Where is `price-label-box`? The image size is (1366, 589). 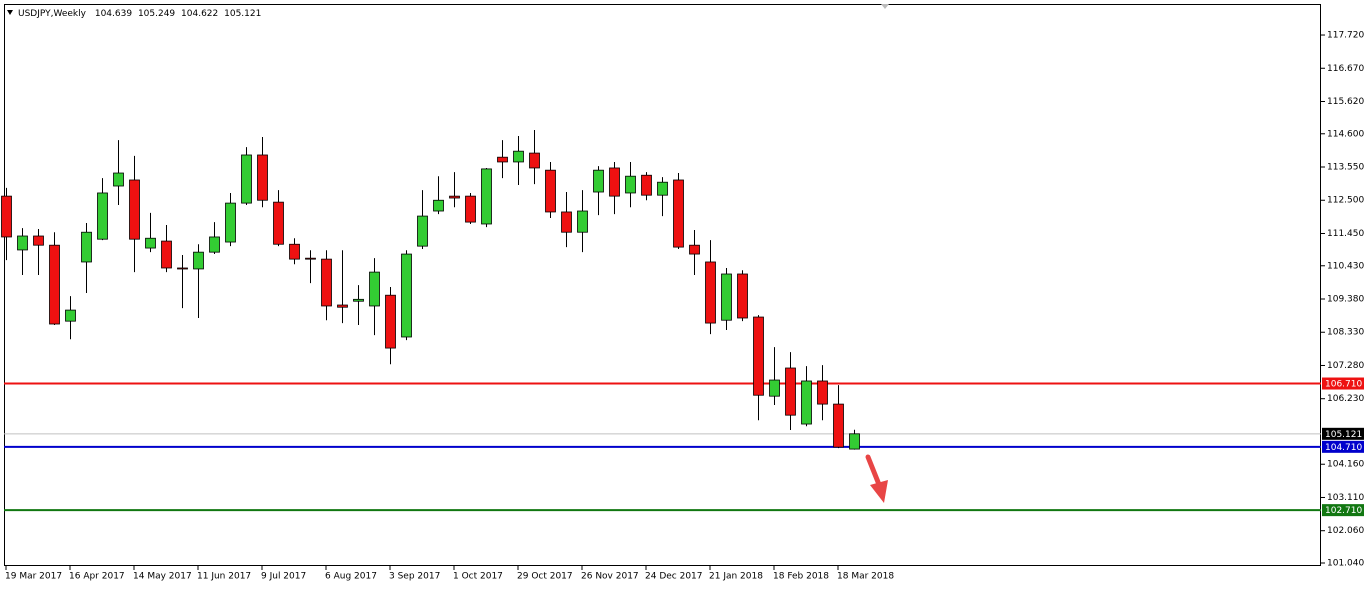 price-label-box is located at coordinates (1343, 433).